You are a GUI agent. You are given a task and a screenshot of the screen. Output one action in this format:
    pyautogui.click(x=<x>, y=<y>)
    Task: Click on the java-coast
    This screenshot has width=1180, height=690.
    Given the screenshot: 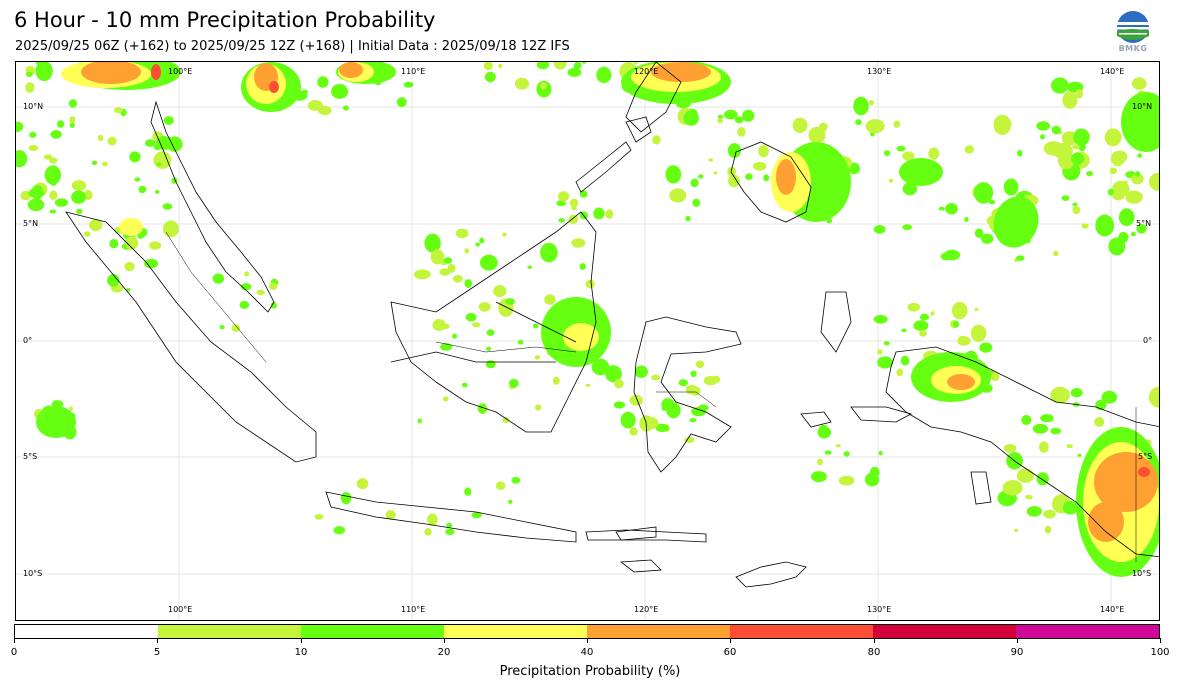 What is the action you would take?
    pyautogui.click(x=451, y=517)
    